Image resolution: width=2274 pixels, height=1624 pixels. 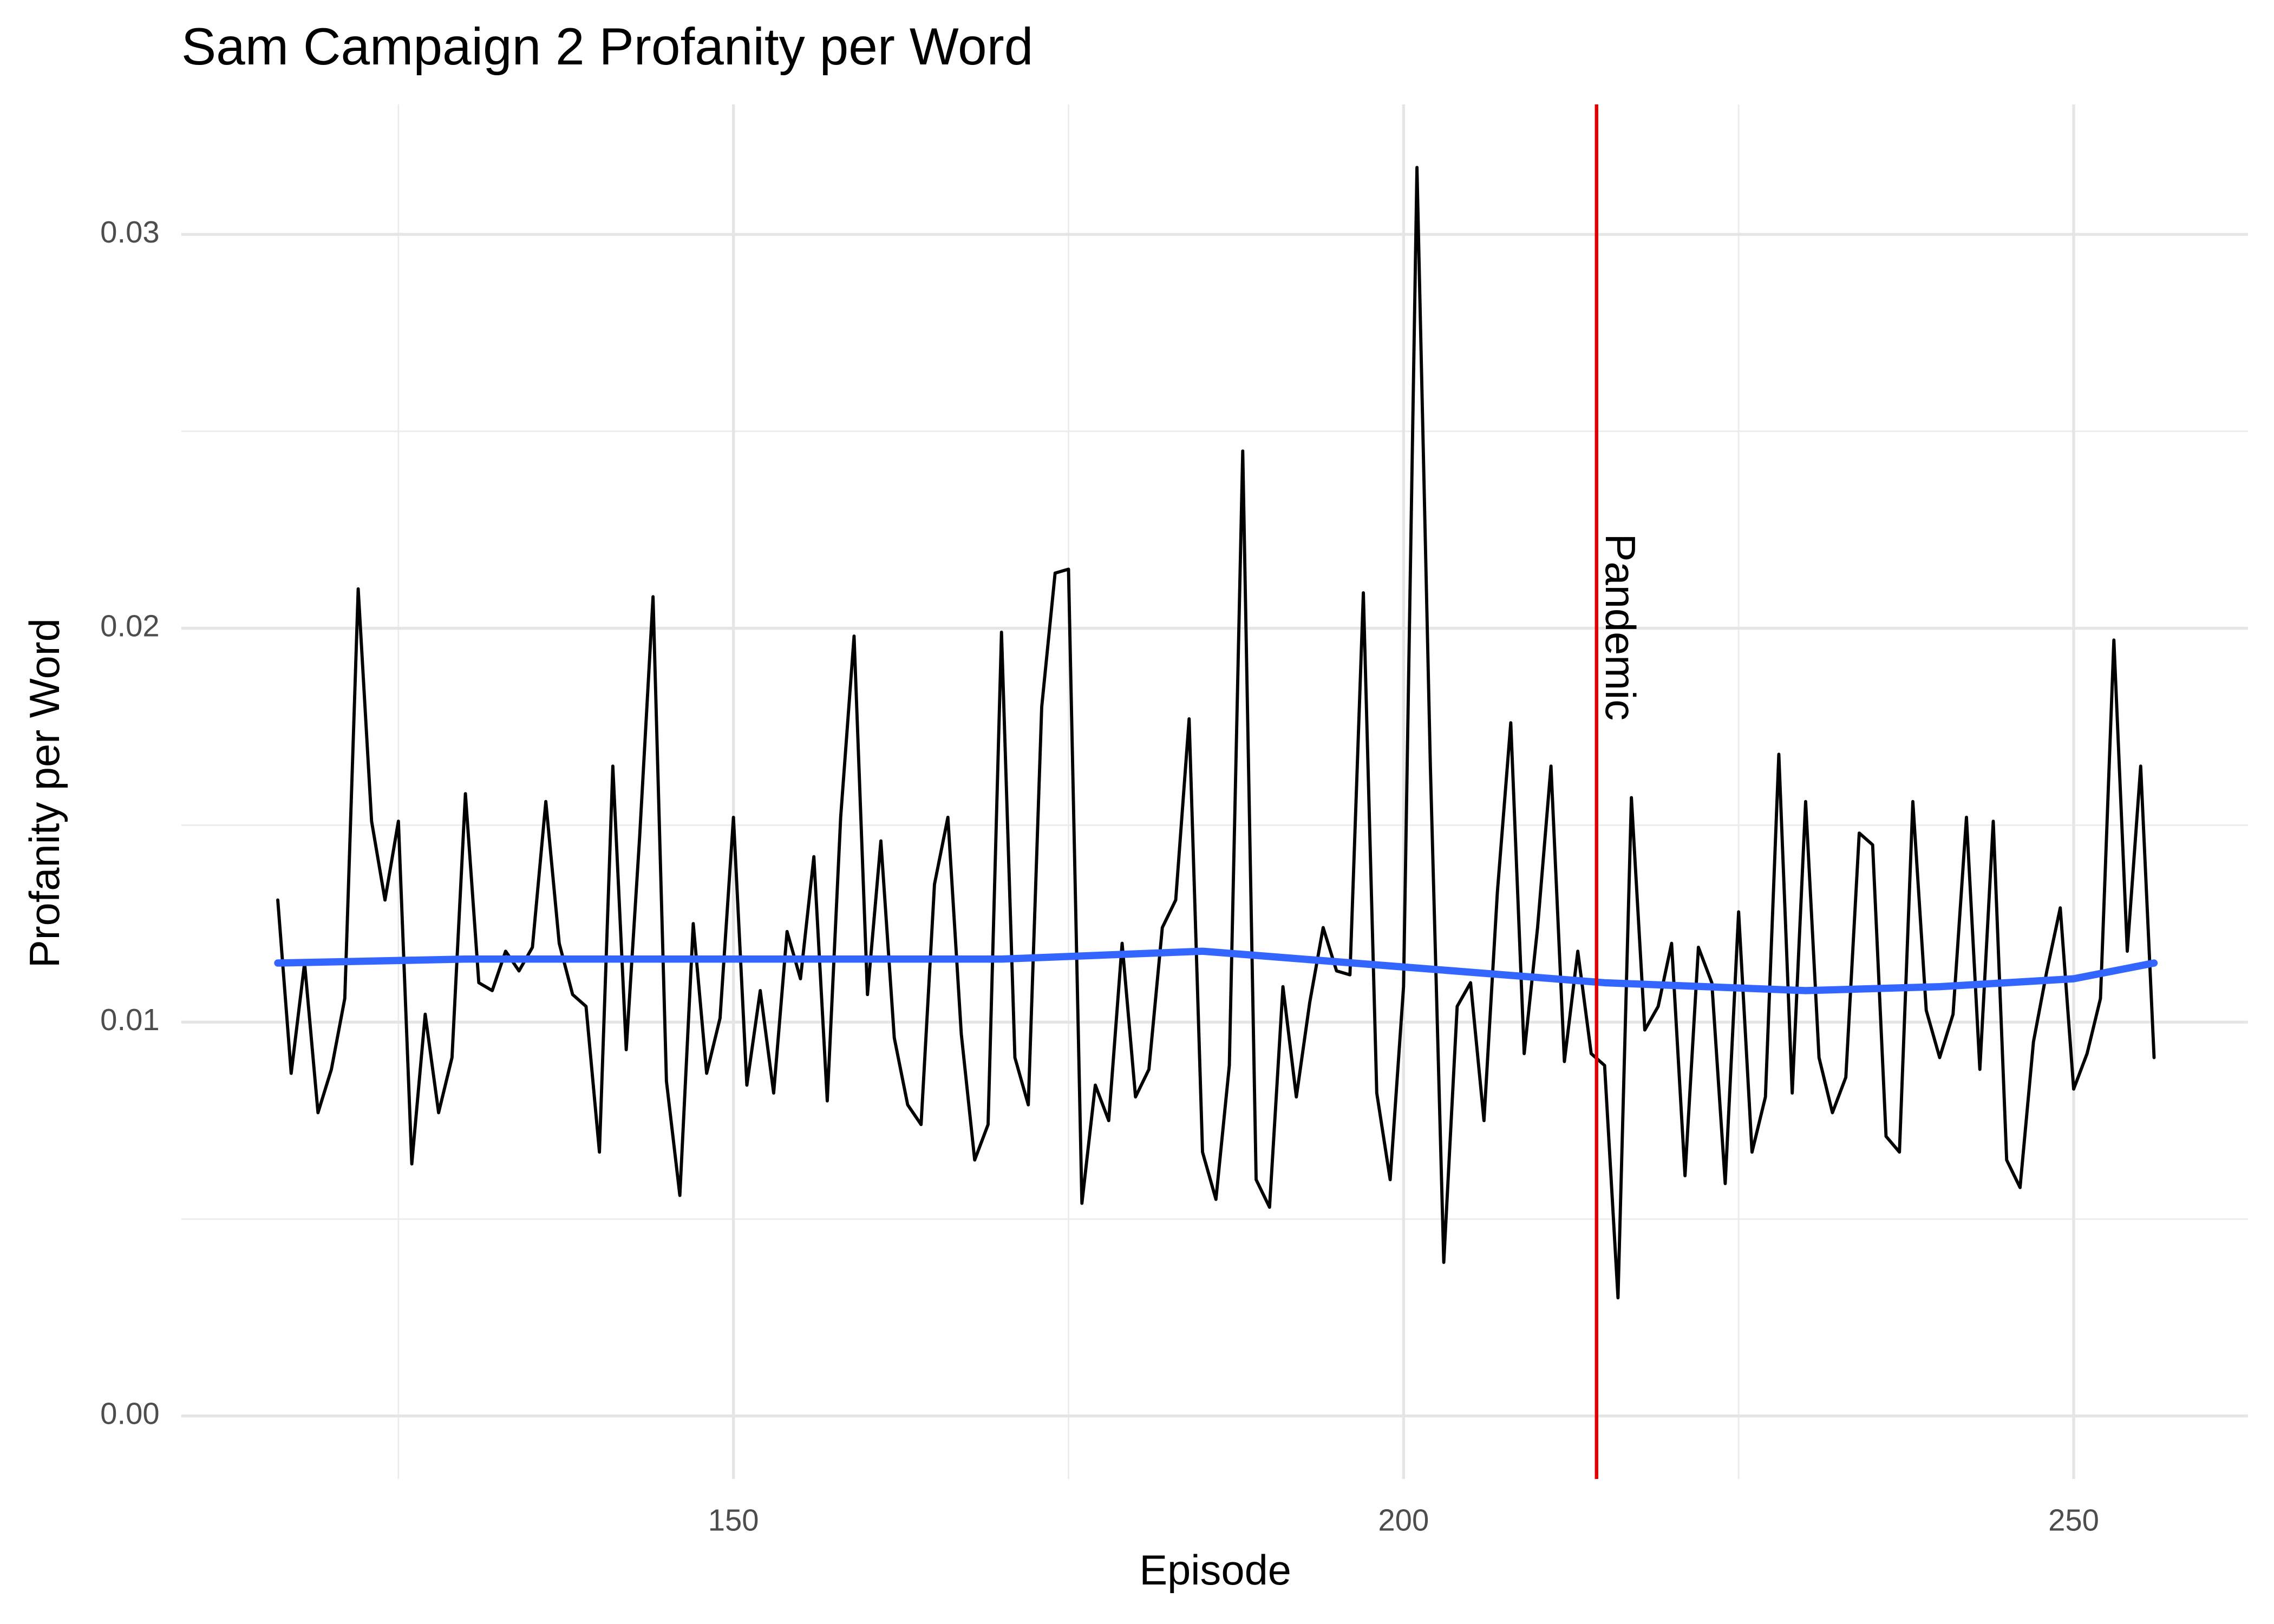 I want to click on annotation-label: Pandemic, so click(x=1620, y=628).